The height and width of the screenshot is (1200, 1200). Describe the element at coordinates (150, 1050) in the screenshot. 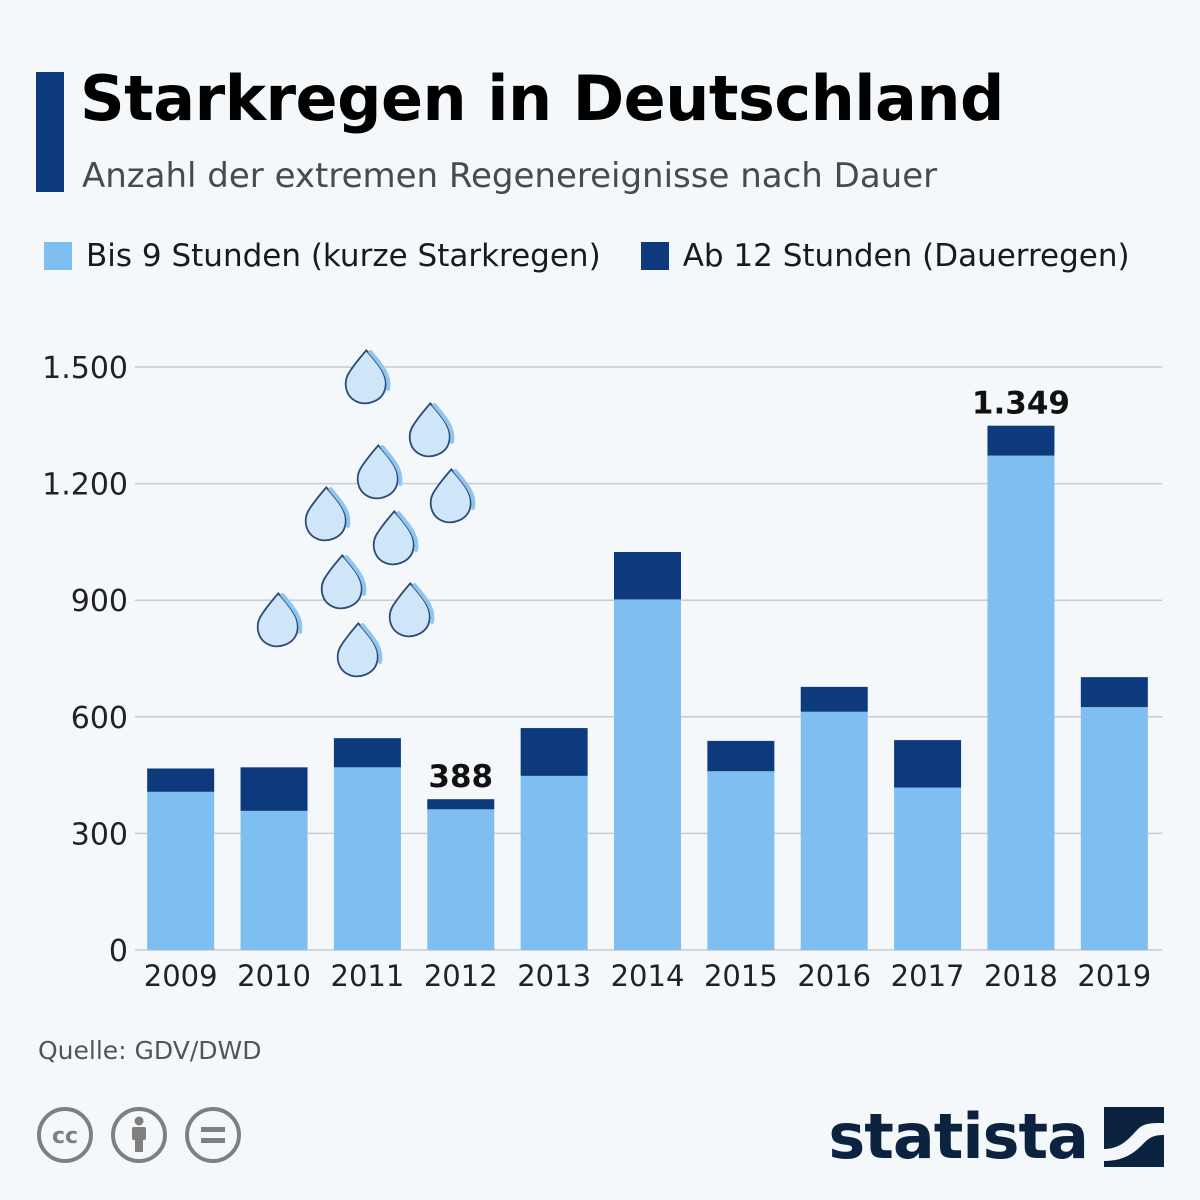

I see `source-note: Quelle: GDV/DWD` at that location.